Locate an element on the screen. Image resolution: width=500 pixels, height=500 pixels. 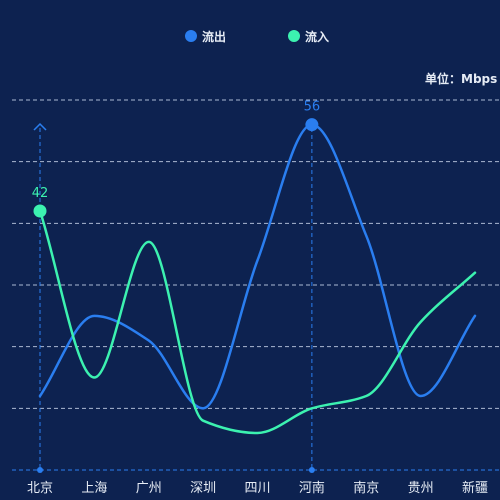
x-tick-label: 贵州 is located at coordinates (421, 488).